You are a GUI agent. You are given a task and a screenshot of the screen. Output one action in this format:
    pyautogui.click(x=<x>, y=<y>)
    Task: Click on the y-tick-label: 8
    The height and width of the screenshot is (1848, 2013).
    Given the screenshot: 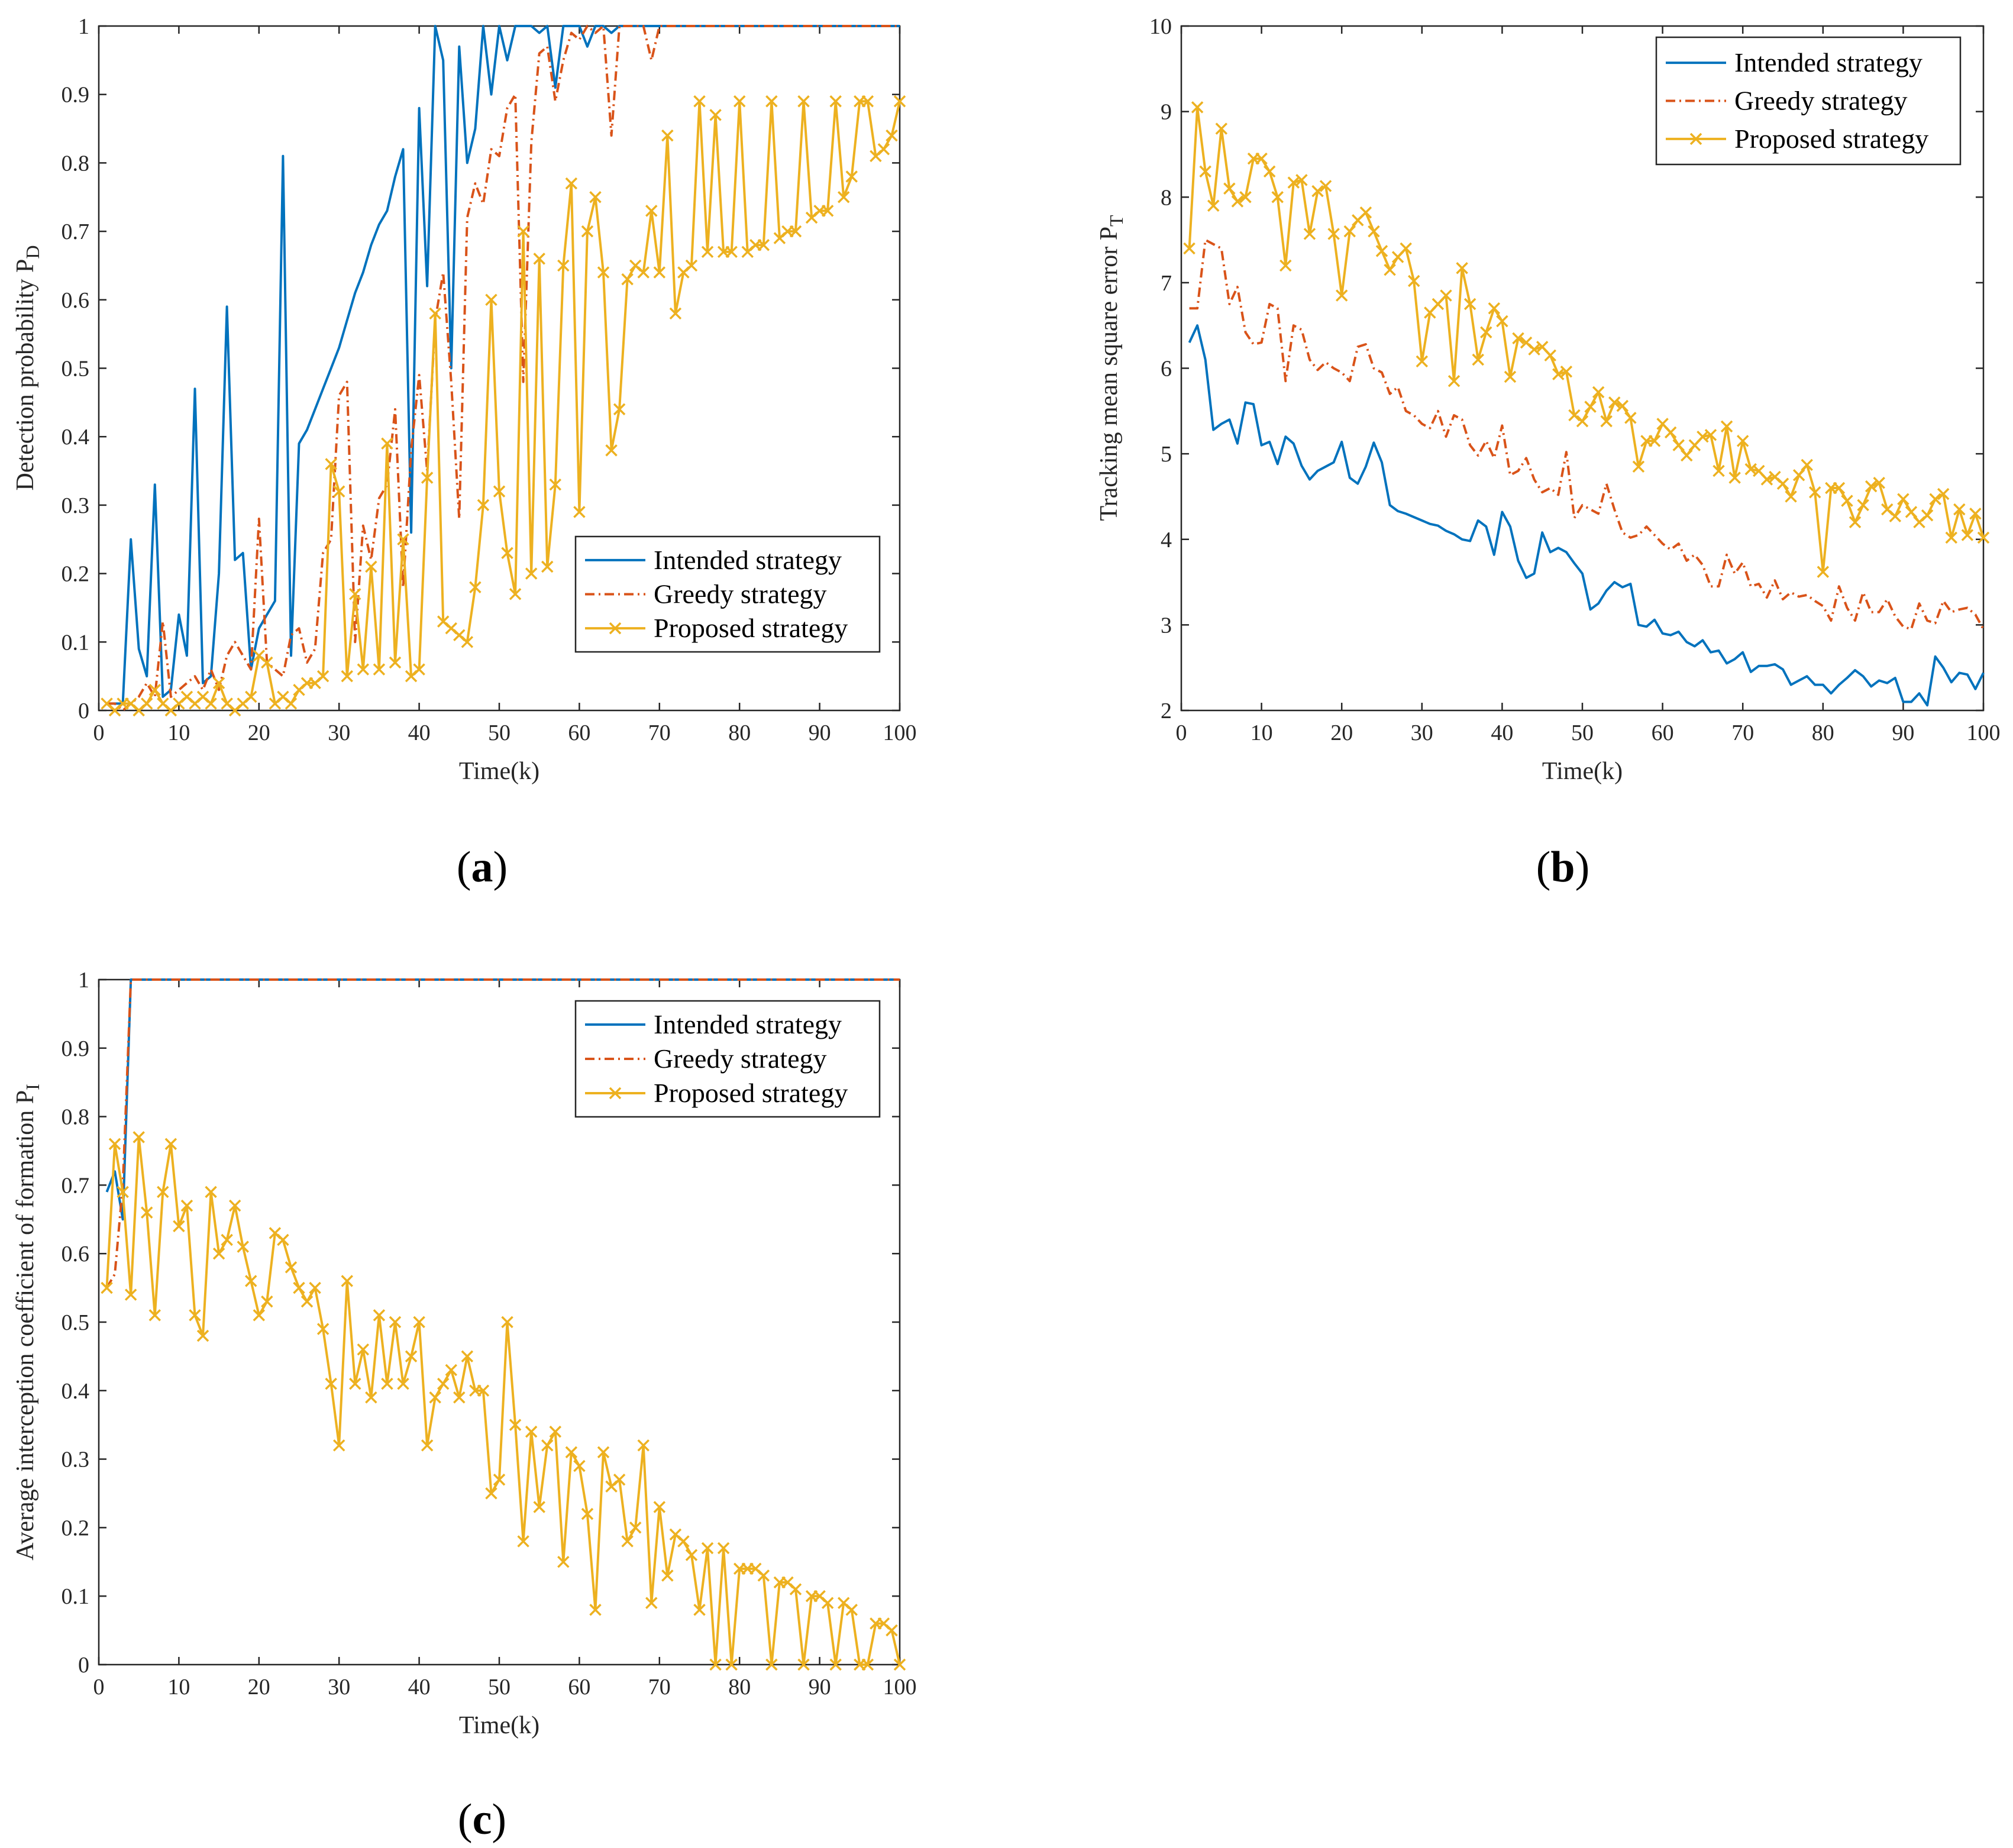 What is the action you would take?
    pyautogui.click(x=1167, y=197)
    